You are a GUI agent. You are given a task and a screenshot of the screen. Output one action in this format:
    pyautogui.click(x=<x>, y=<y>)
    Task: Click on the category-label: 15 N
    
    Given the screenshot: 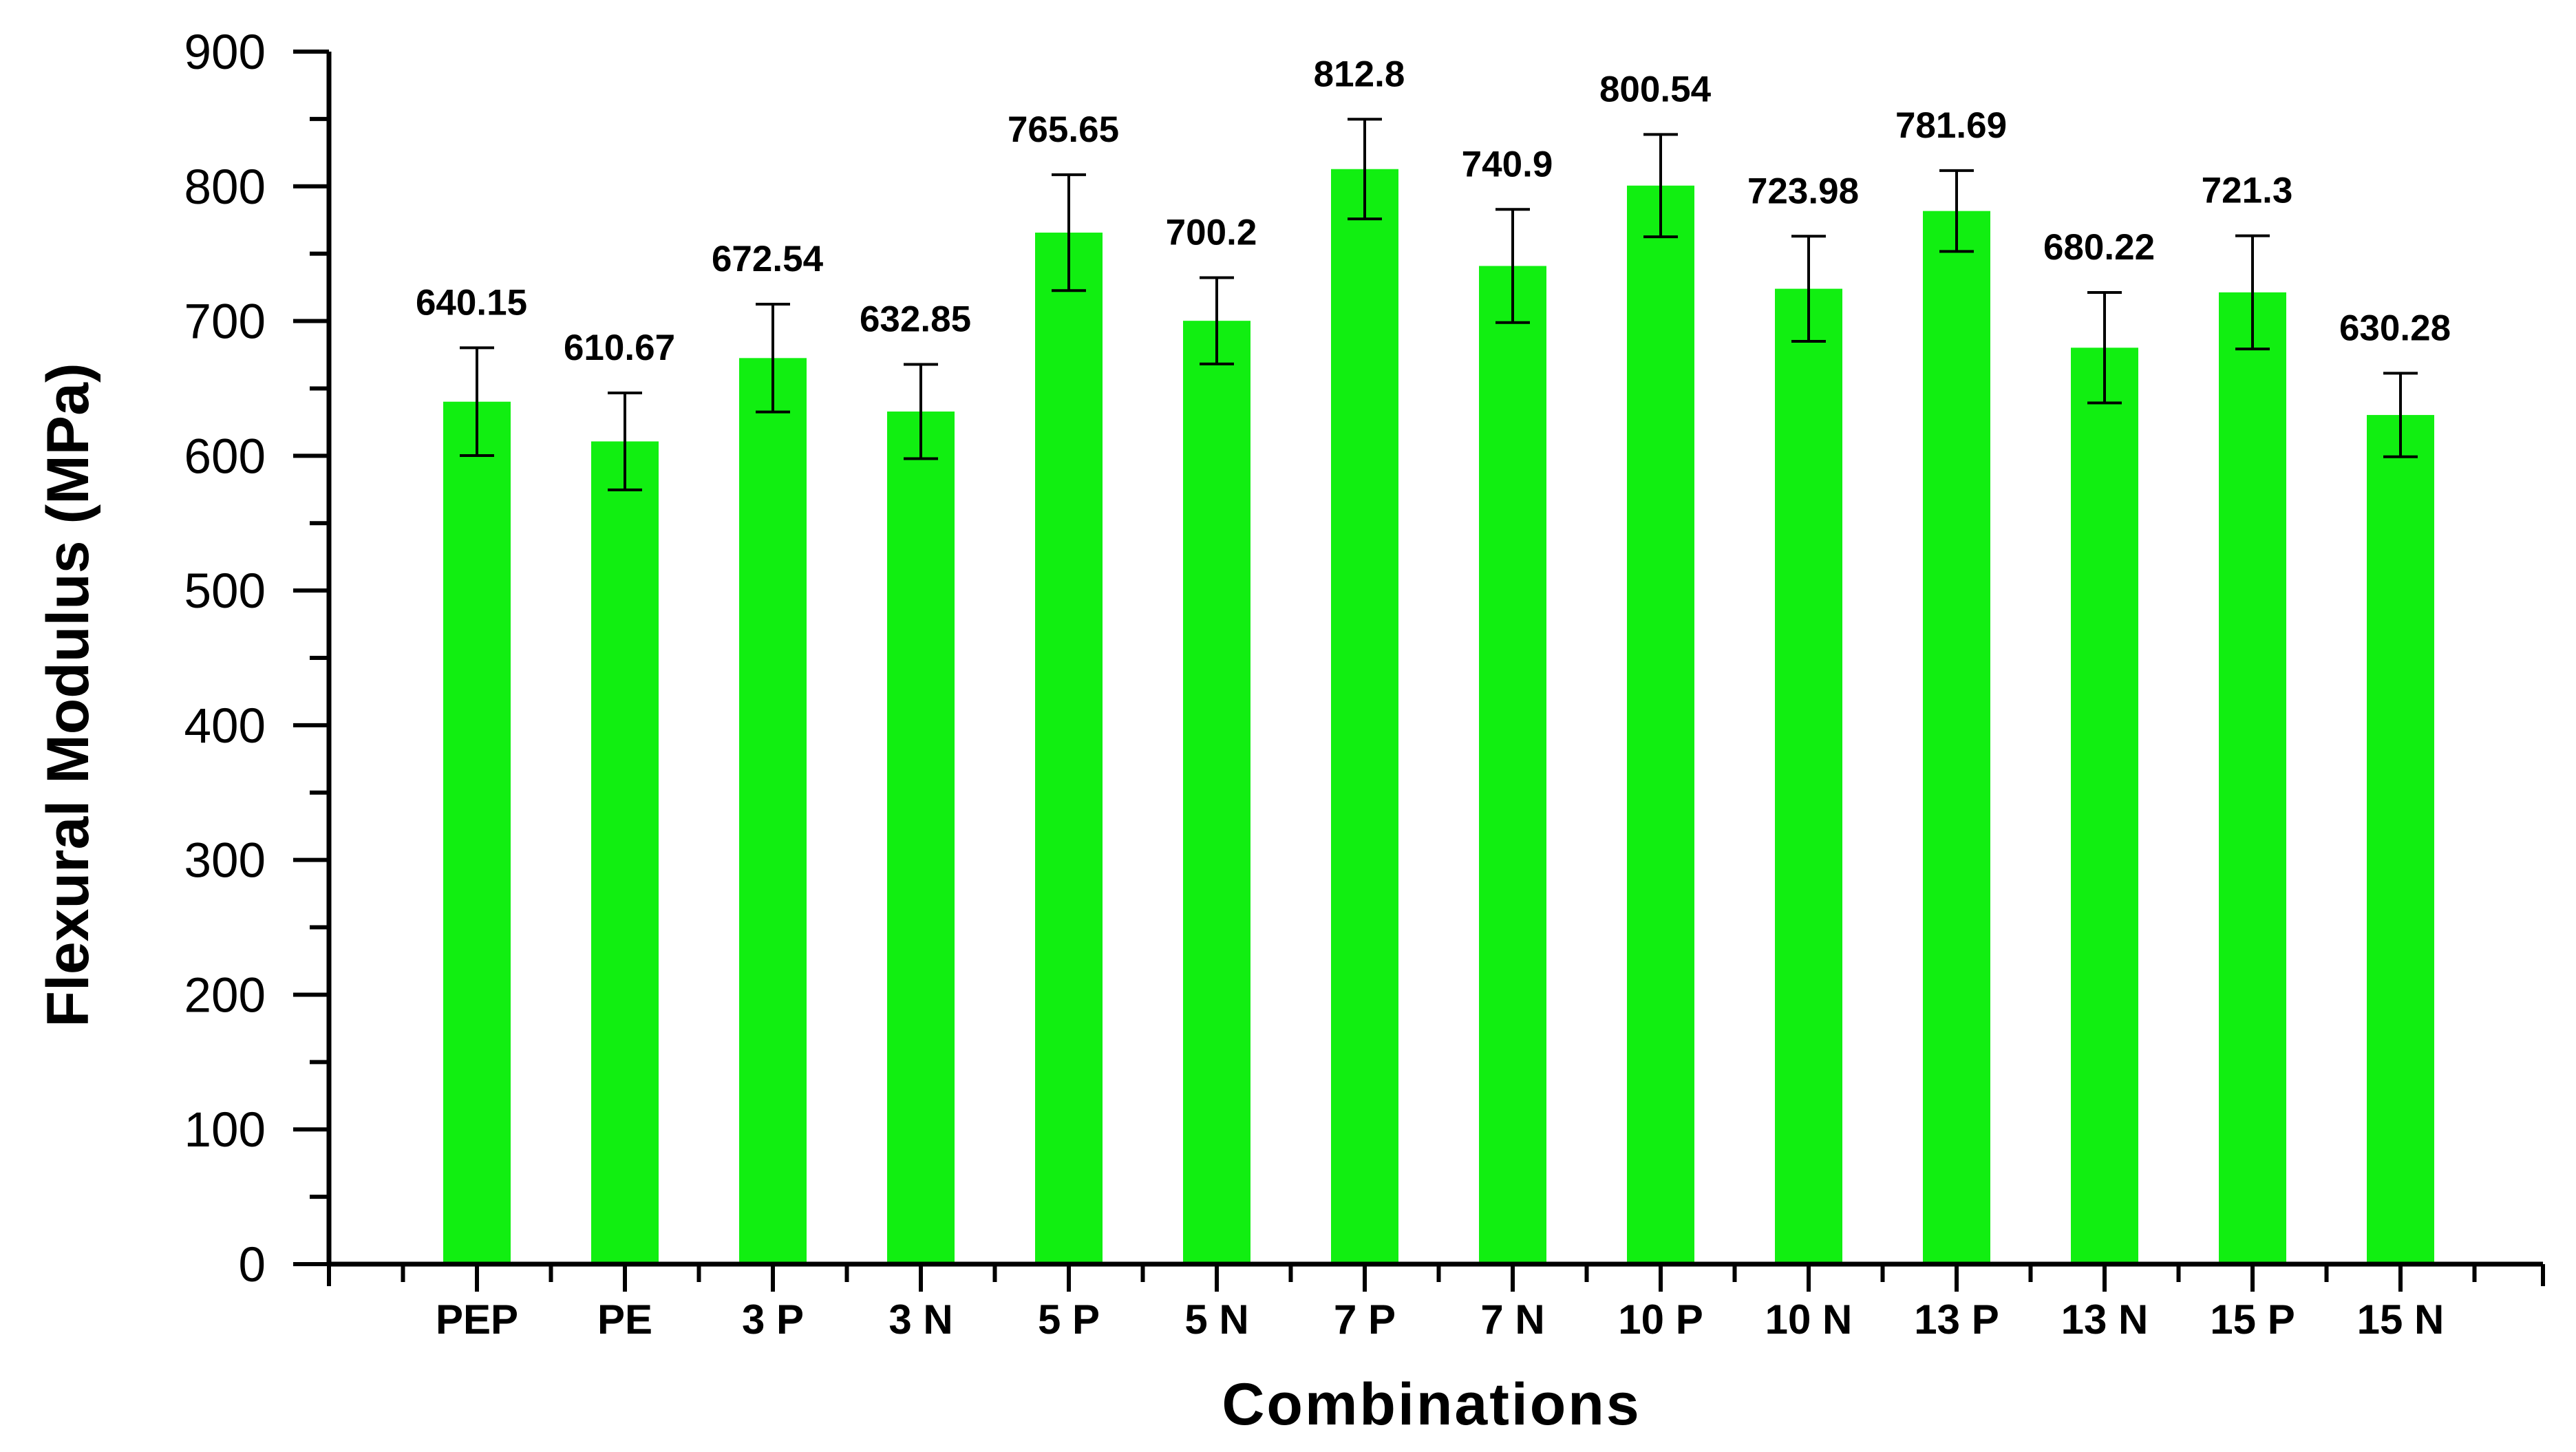 What is the action you would take?
    pyautogui.click(x=2401, y=1320)
    